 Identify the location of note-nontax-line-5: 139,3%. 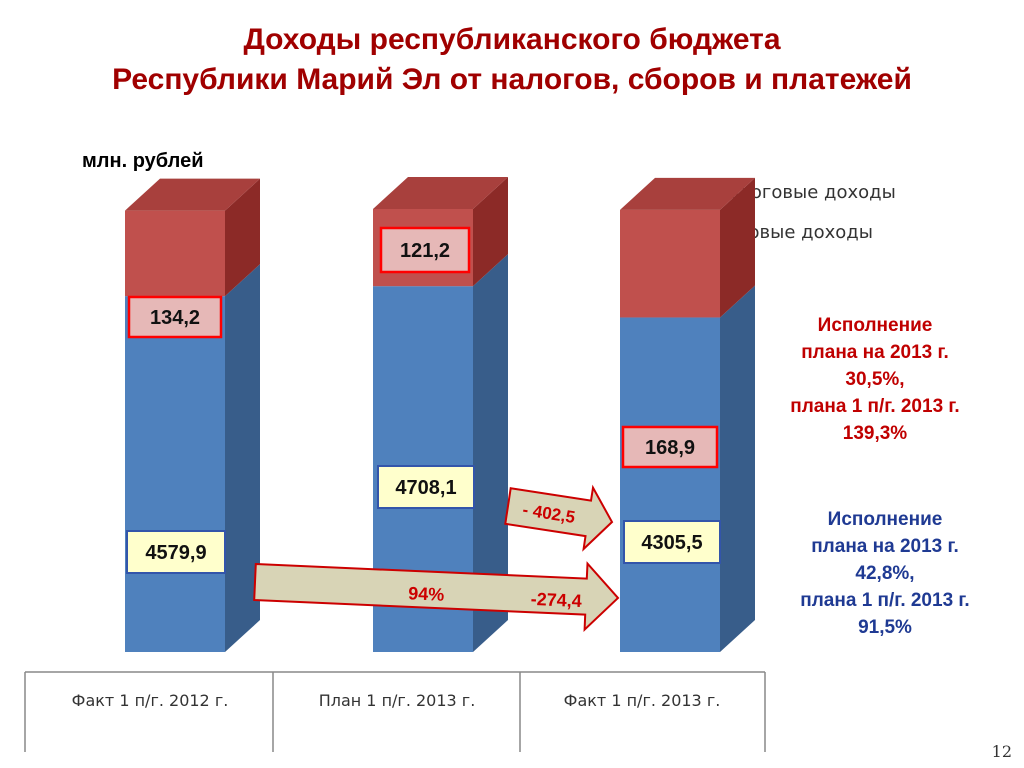
(875, 433).